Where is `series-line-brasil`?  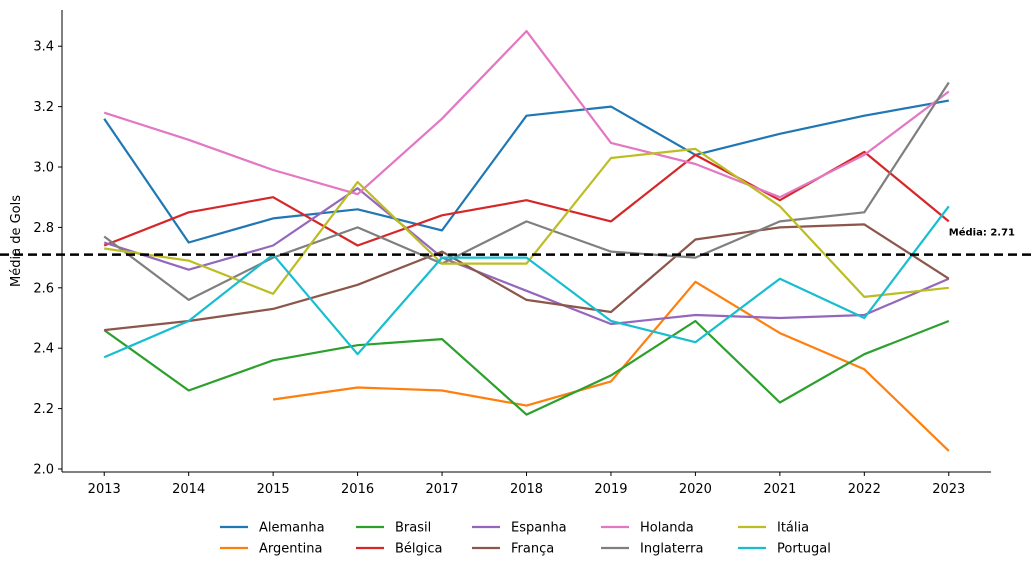
series-line-brasil is located at coordinates (526, 367).